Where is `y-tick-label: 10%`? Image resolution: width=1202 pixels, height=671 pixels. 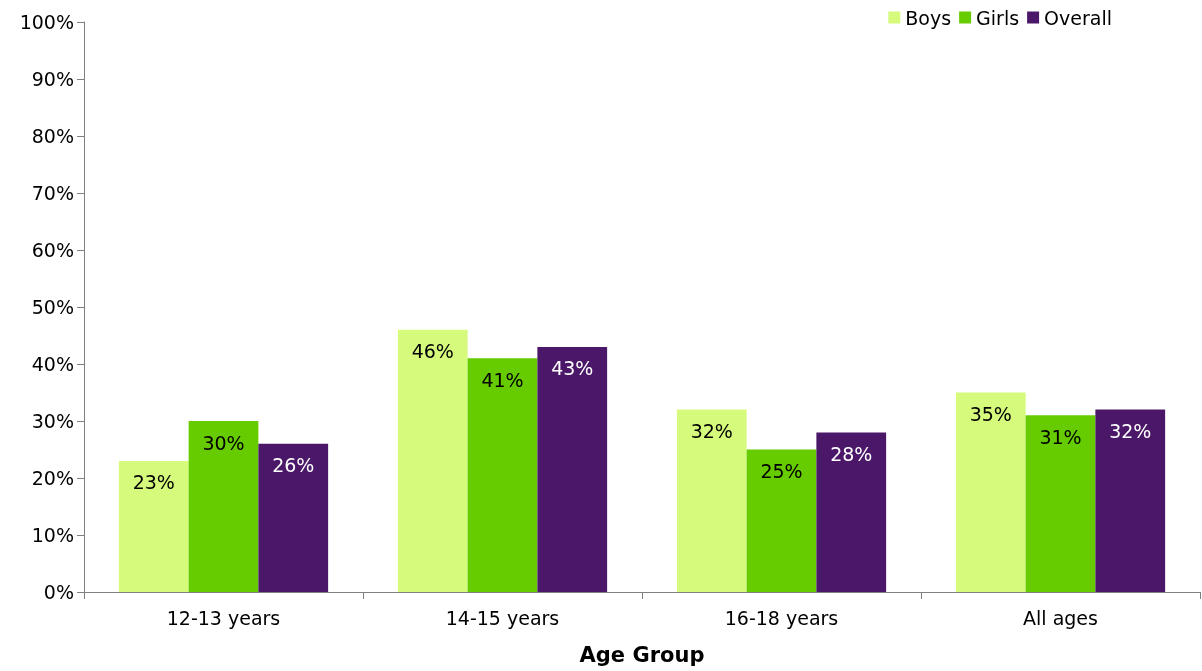
y-tick-label: 10% is located at coordinates (52, 535).